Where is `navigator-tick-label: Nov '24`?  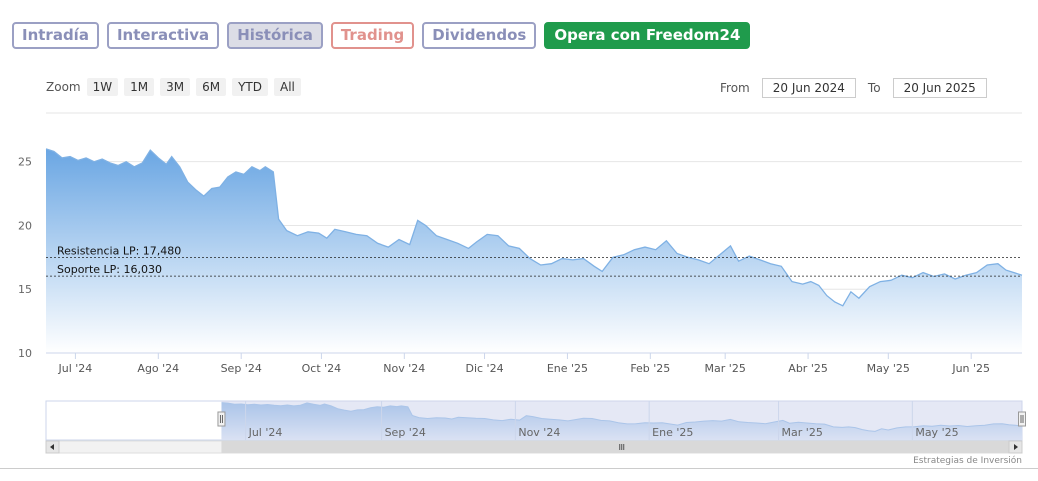
navigator-tick-label: Nov '24 is located at coordinates (539, 432).